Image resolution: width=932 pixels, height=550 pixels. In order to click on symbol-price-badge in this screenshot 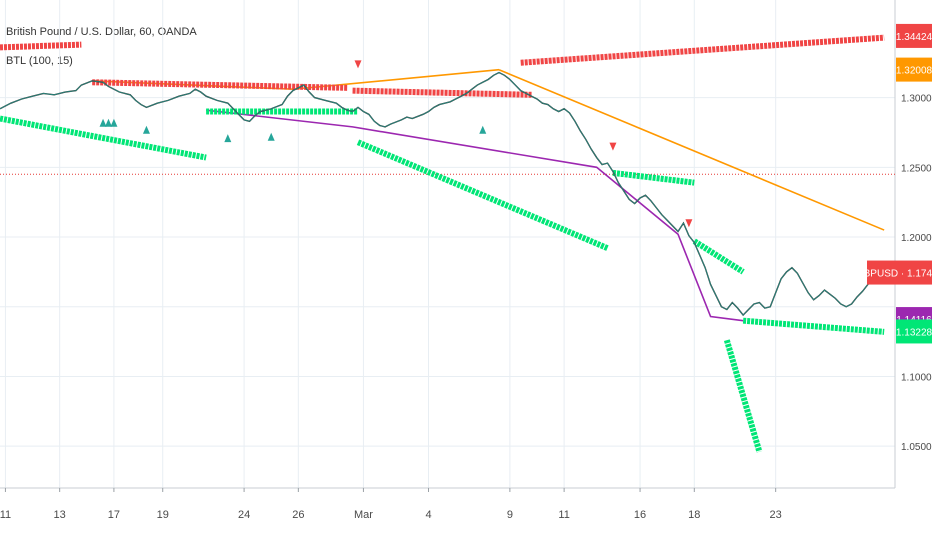, I will do `click(899, 272)`.